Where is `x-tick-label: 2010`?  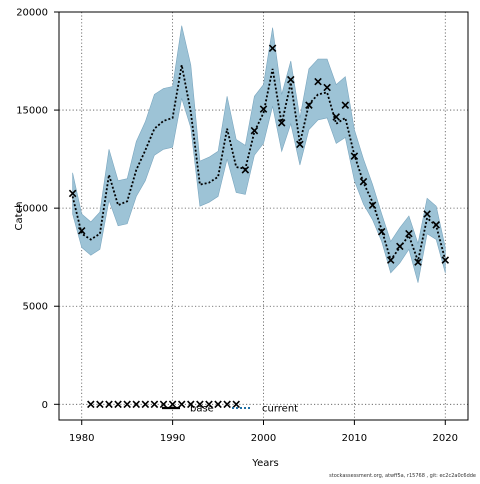
x-tick-label: 2010 is located at coordinates (354, 438).